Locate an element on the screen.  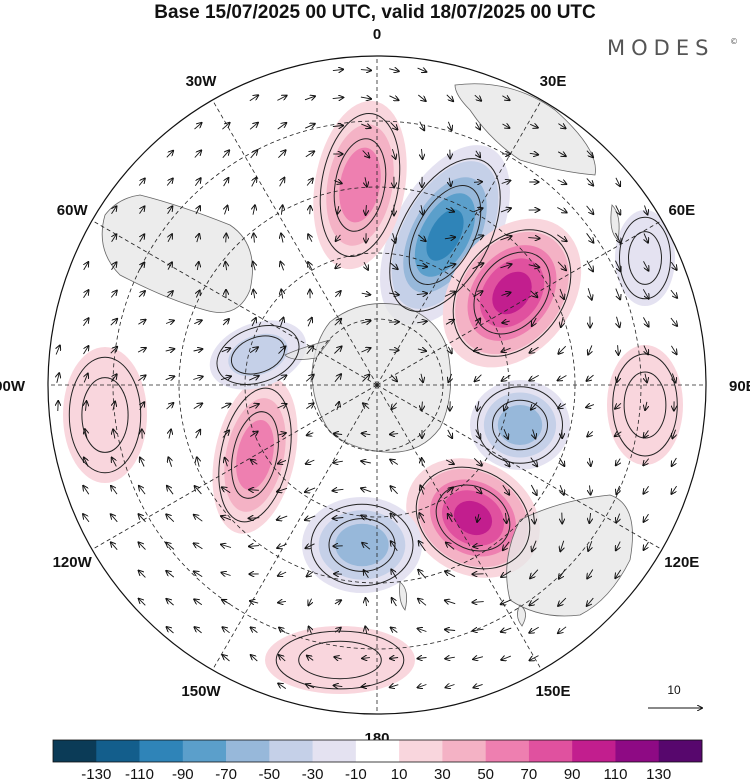
longitude-label: 0 is located at coordinates (377, 34).